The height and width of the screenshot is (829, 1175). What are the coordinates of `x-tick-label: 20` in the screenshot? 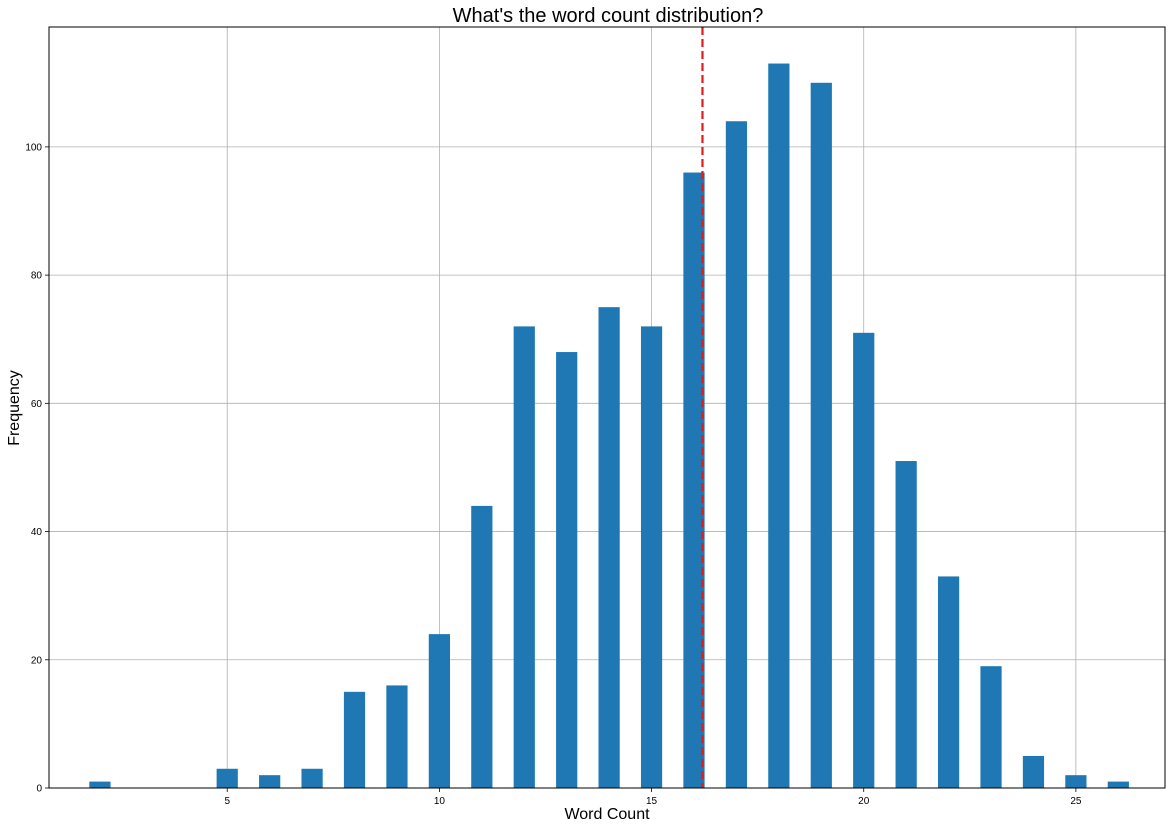 It's located at (864, 801).